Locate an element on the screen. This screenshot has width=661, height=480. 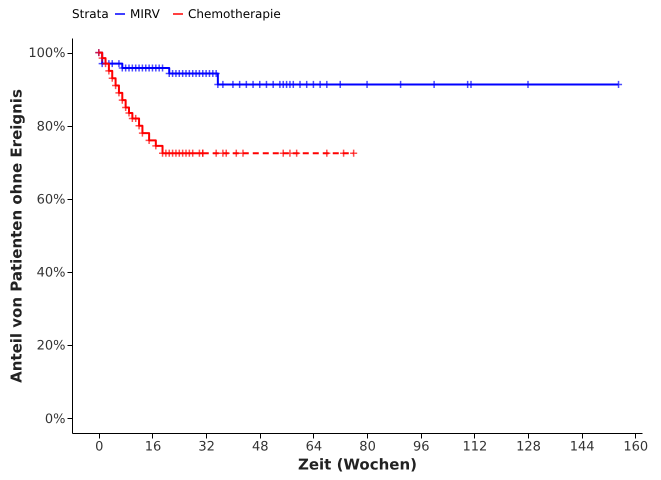
legend-title: Strata is located at coordinates (90, 14).